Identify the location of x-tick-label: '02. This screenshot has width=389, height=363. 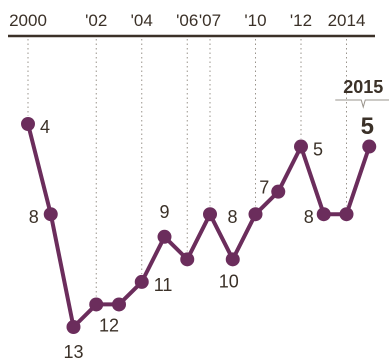
(96, 20).